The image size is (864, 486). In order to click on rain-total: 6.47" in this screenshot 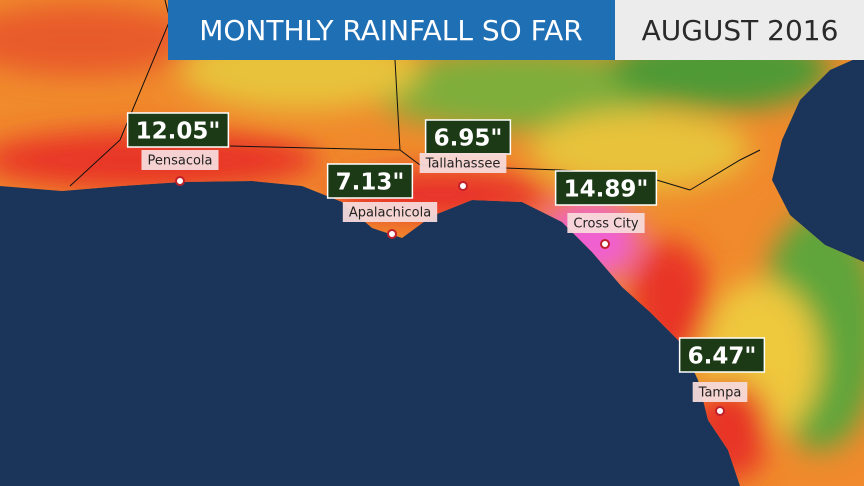, I will do `click(722, 357)`.